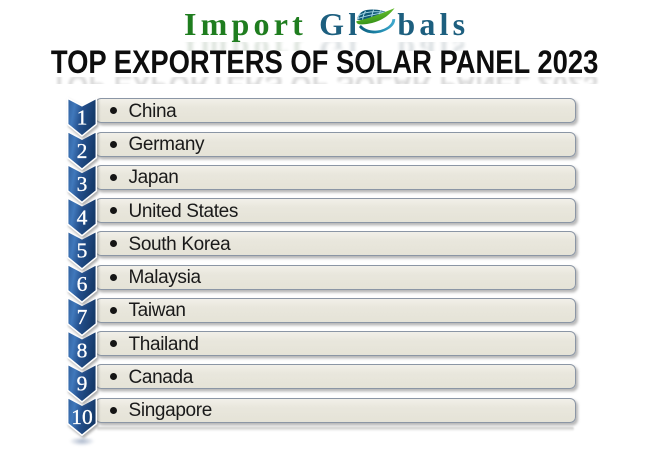  What do you see at coordinates (82, 384) in the screenshot?
I see `svg-text: 9` at bounding box center [82, 384].